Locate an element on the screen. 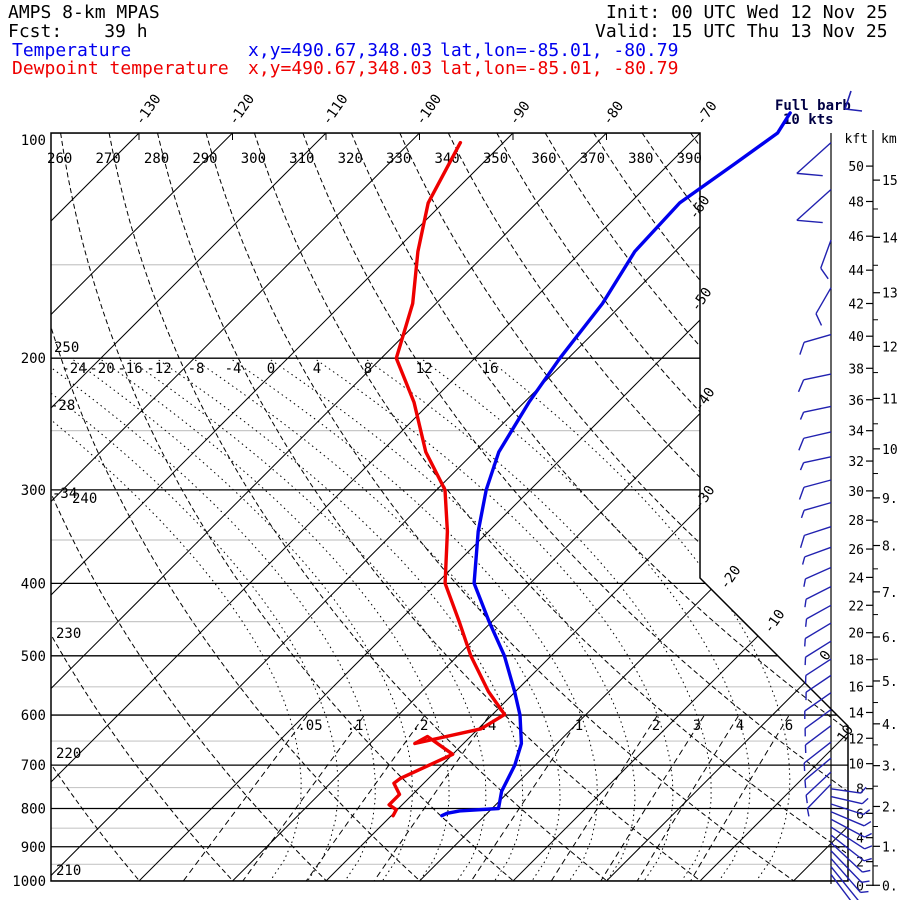 This screenshot has height=900, width=900. theta-label-top: 280 is located at coordinates (156, 159).